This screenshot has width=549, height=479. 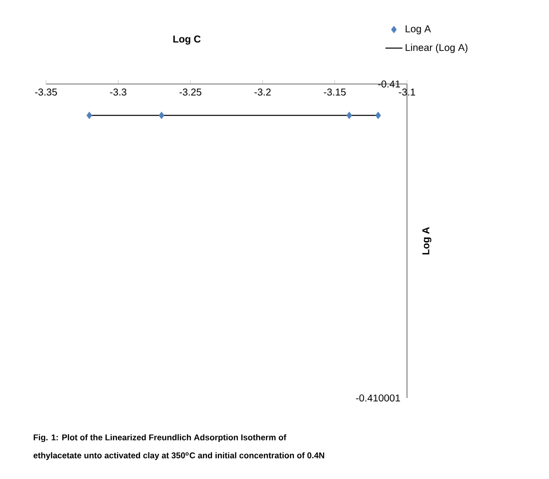 I want to click on x-tick-label: -3.25, so click(x=190, y=92).